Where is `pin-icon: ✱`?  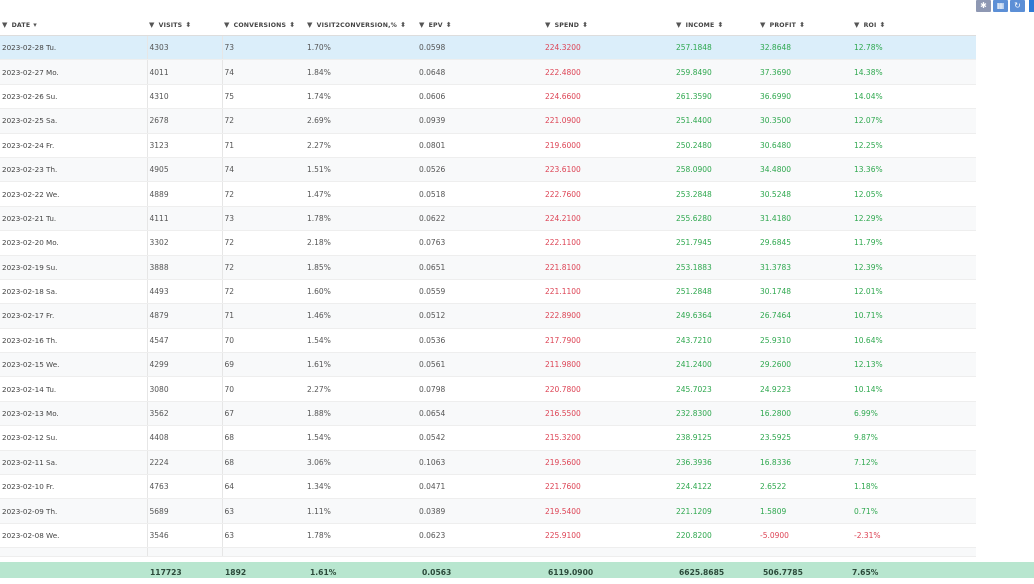
pin-icon: ✱ is located at coordinates (983, 6).